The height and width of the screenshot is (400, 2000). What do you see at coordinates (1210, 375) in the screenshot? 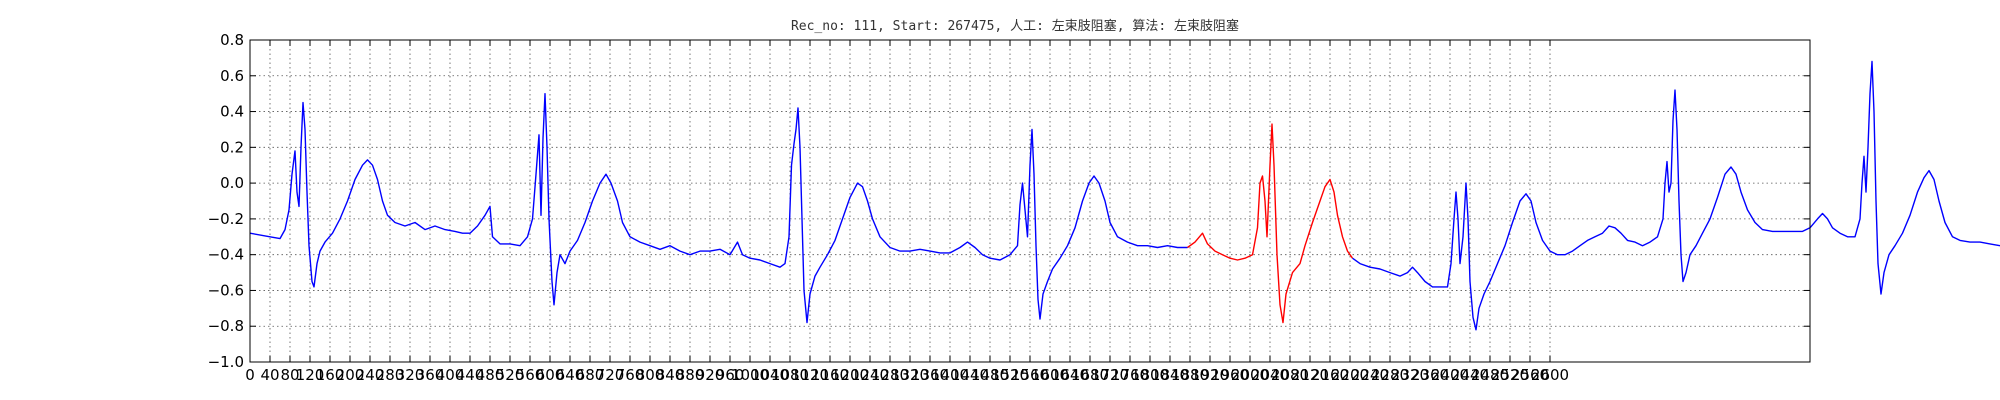
I see `x-tick-label: 1920` at bounding box center [1210, 375].